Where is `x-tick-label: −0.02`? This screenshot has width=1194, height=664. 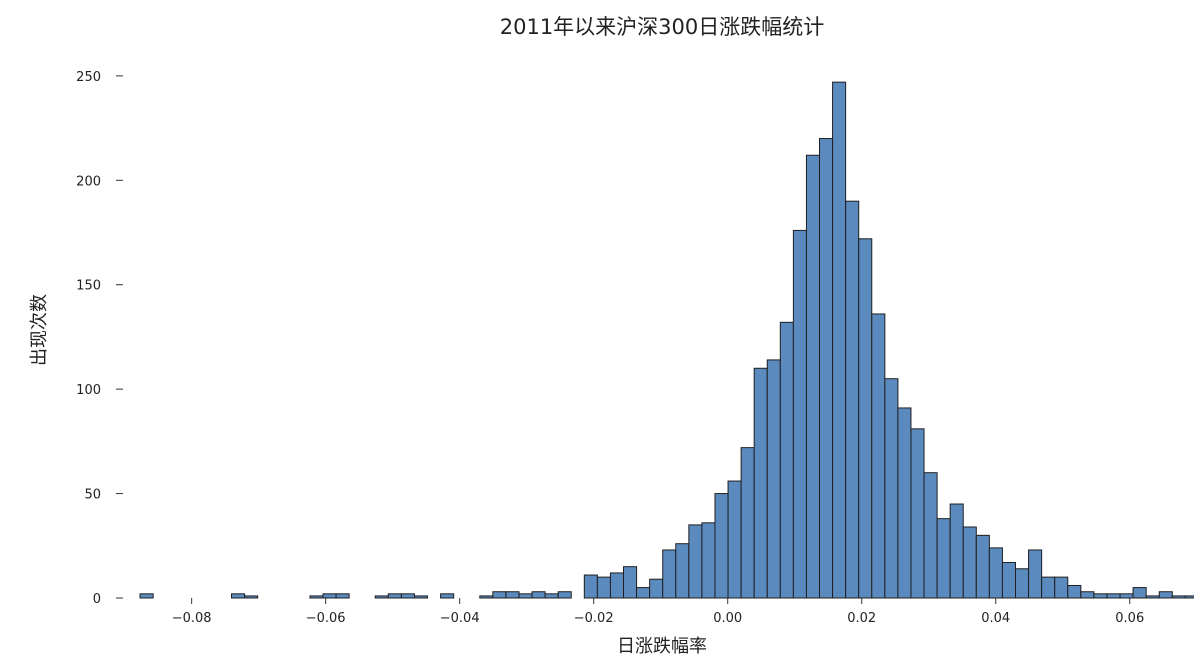
x-tick-label: −0.02 is located at coordinates (594, 618).